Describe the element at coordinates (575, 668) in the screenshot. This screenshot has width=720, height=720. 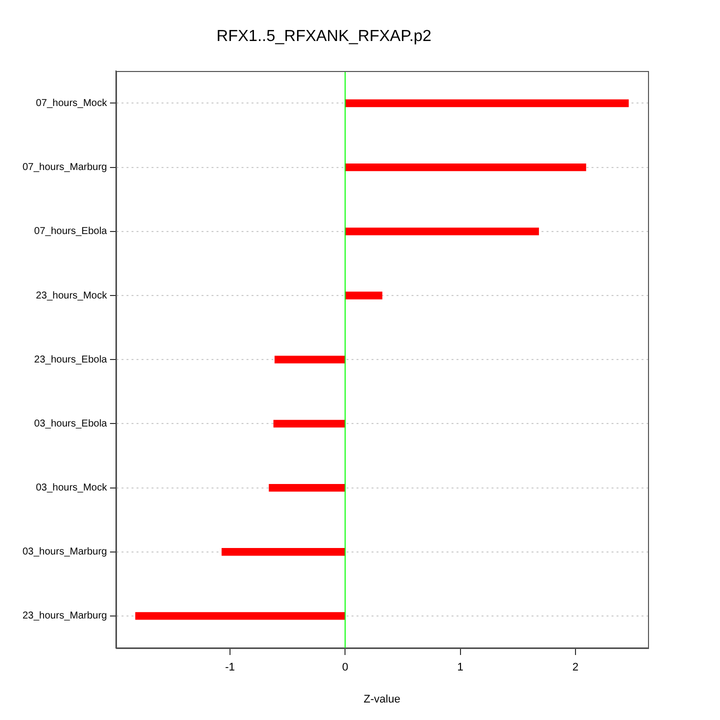
I see `x-tick-label: 2` at that location.